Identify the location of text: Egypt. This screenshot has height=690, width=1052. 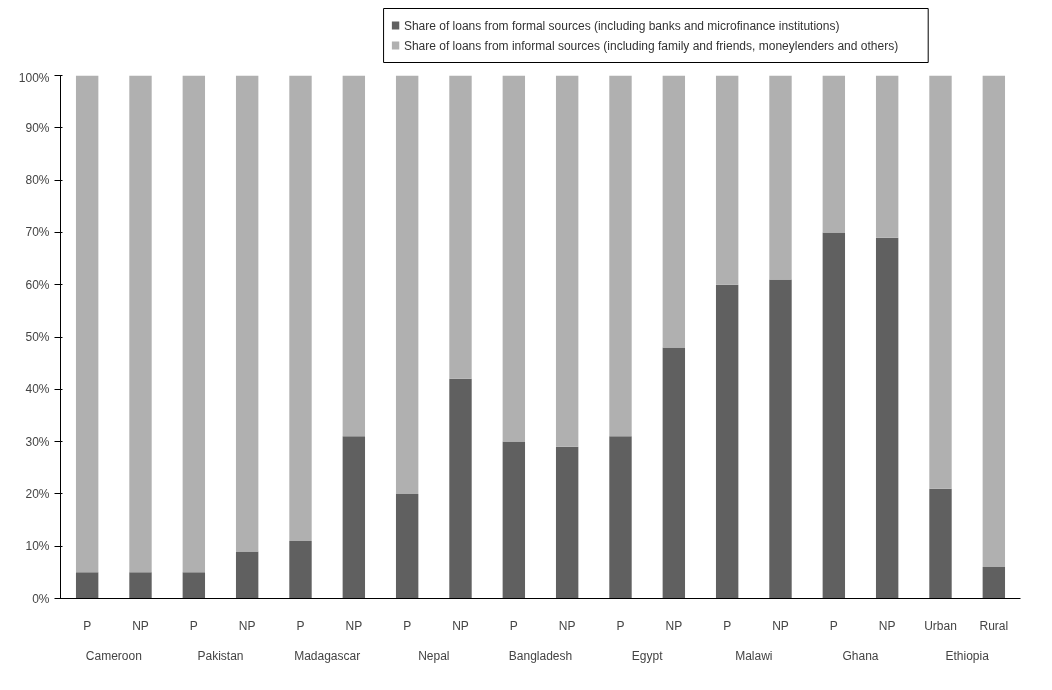
(647, 655).